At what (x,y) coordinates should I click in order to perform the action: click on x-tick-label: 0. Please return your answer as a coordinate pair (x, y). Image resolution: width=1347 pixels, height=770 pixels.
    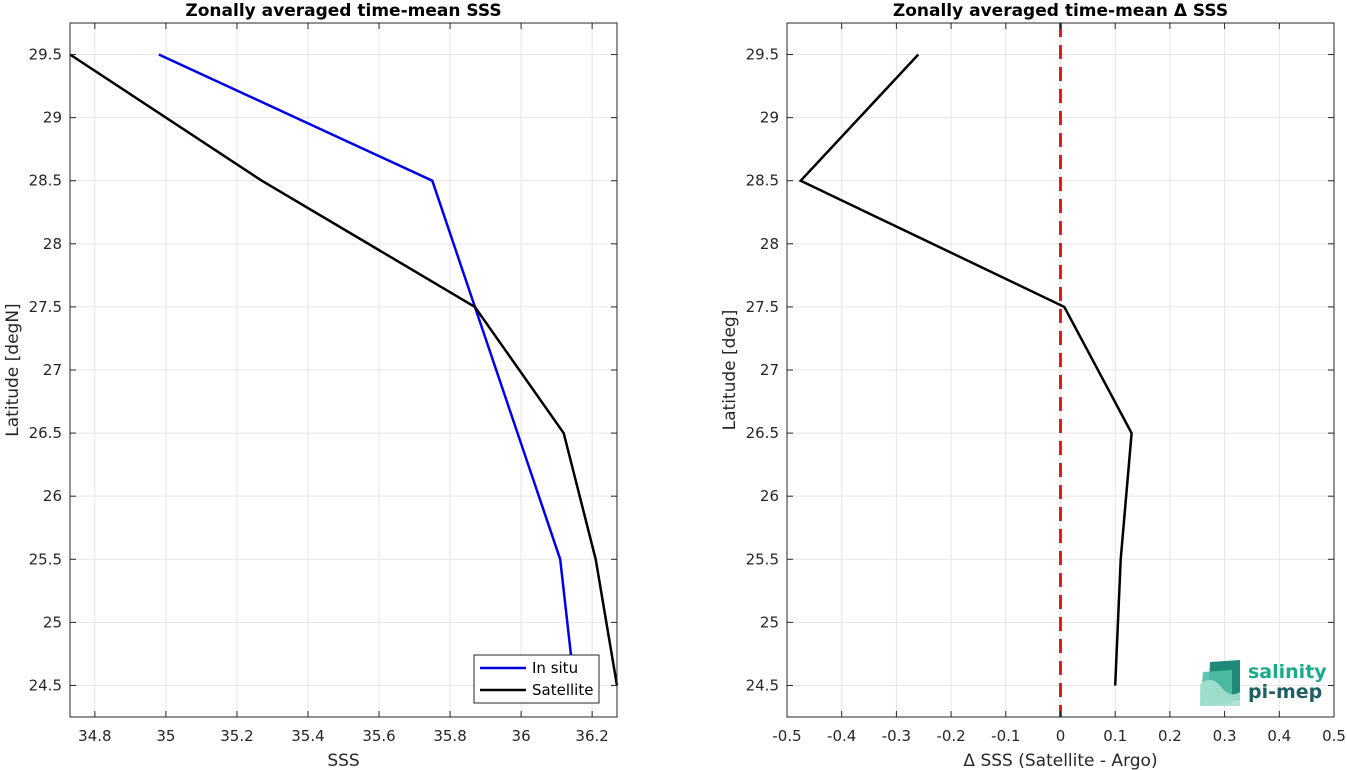
    Looking at the image, I should click on (1061, 736).